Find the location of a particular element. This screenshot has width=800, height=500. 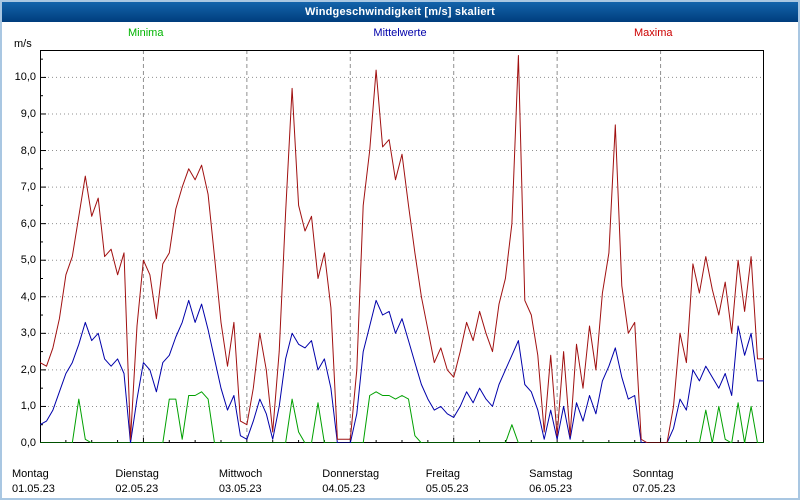

x-date-label: 05.05.23 is located at coordinates (447, 489).